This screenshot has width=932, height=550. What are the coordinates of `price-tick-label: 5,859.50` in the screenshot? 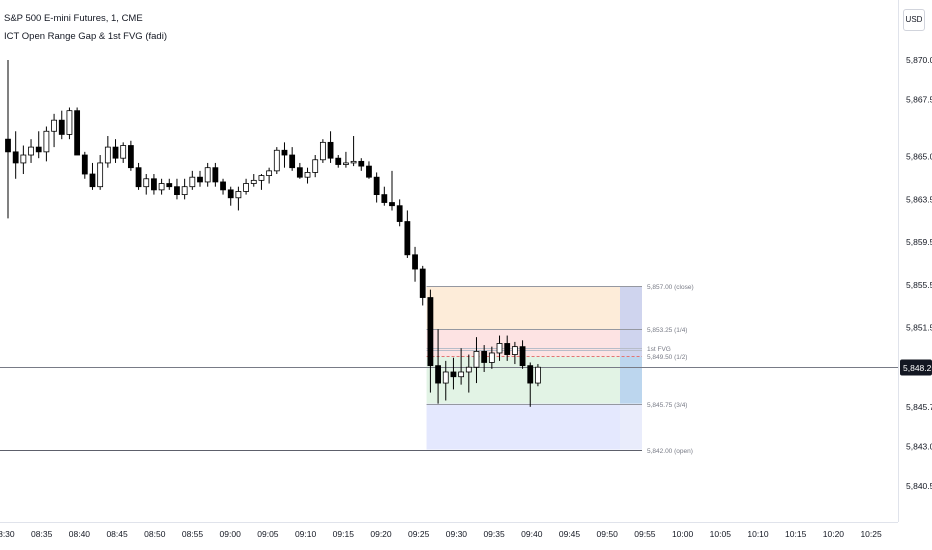 It's located at (919, 242).